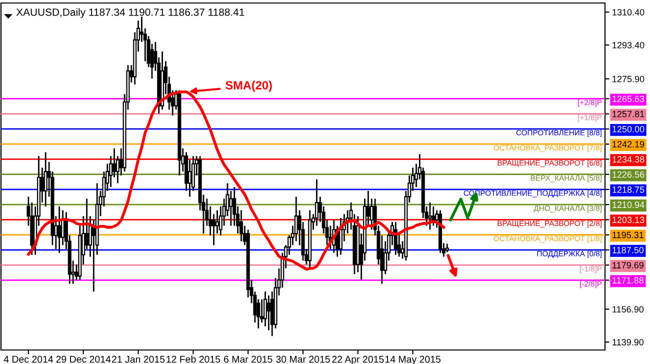  I want to click on y-tick-label: 1187.50, so click(628, 250).